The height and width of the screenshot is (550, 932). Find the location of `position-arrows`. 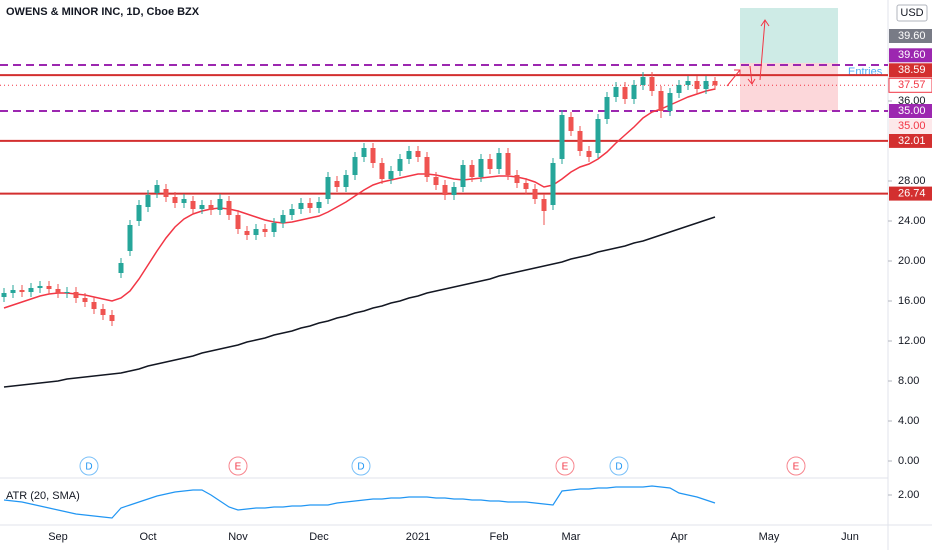

position-arrows is located at coordinates (748, 53).